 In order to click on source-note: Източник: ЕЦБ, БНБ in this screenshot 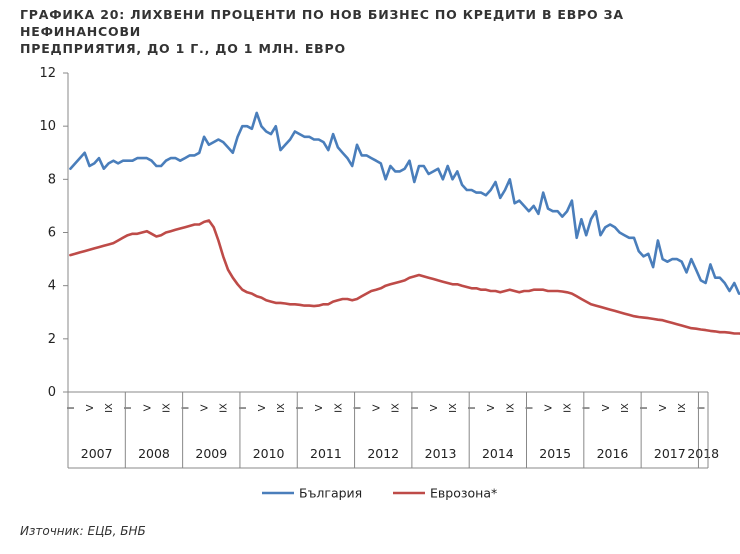, I will do `click(83, 531)`.